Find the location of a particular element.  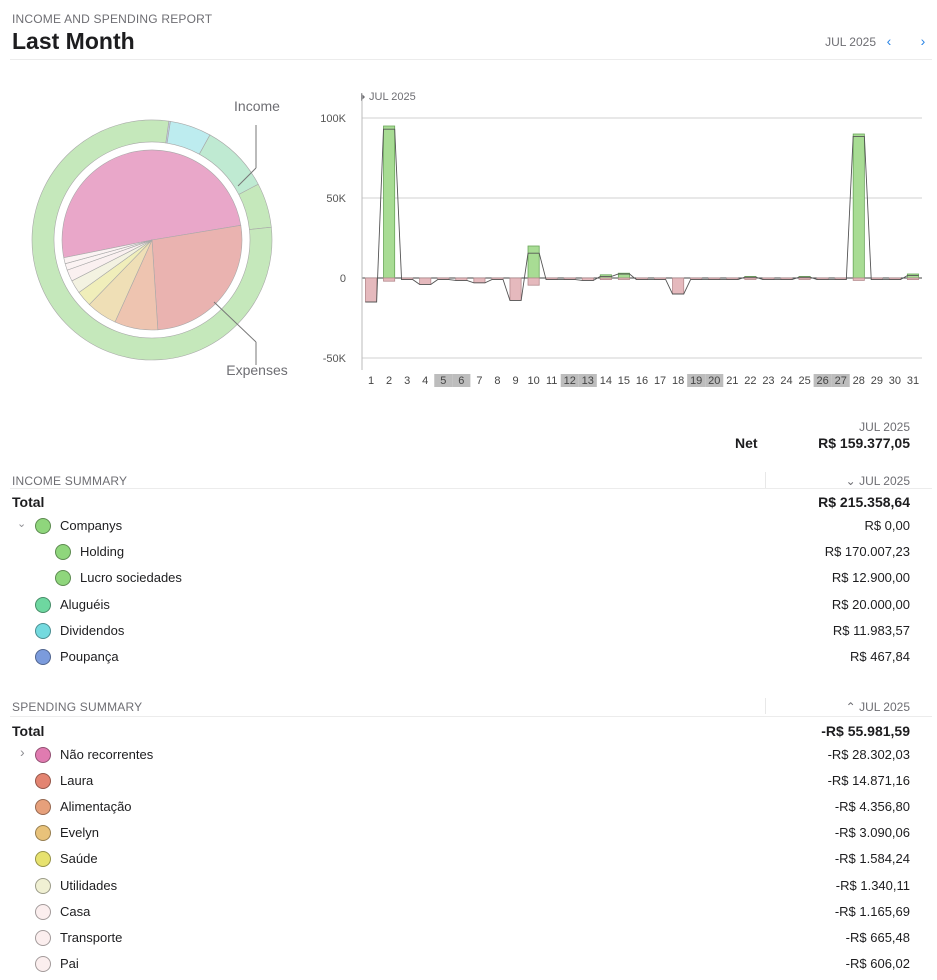

x-tick-label: 1 is located at coordinates (371, 381).